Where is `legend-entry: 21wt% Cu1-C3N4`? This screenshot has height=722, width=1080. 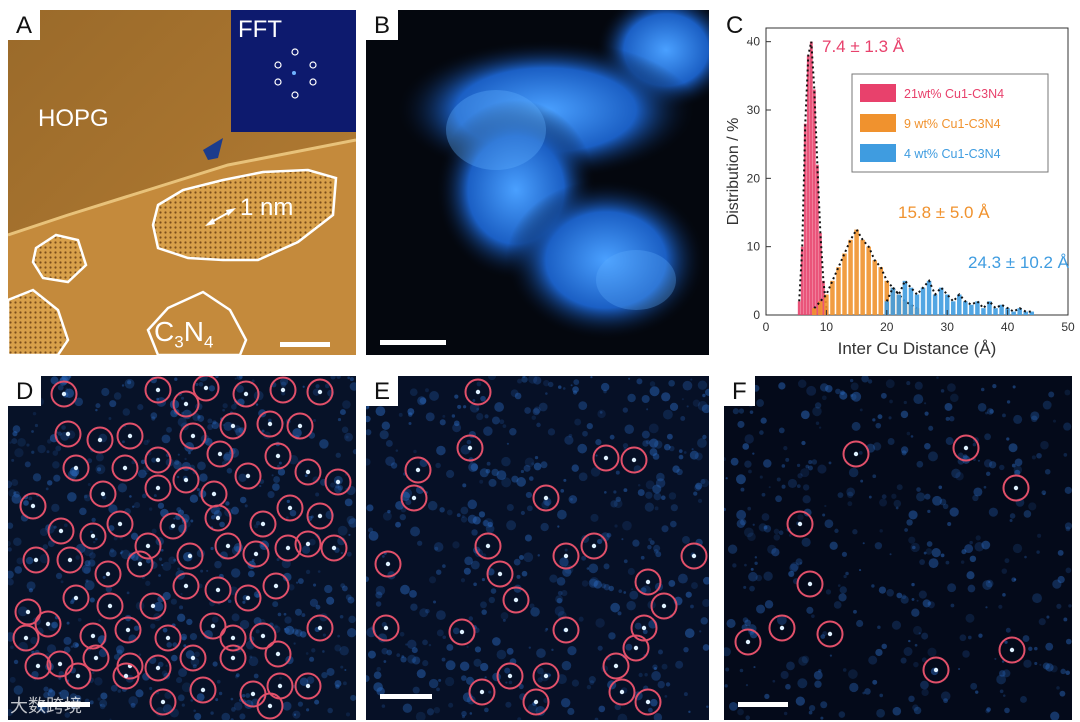 legend-entry: 21wt% Cu1-C3N4 is located at coordinates (954, 94).